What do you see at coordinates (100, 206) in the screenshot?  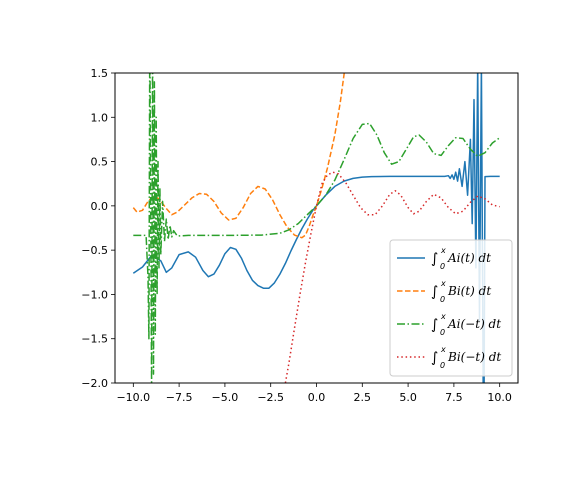 I see `y-tick-label: 0.0` at bounding box center [100, 206].